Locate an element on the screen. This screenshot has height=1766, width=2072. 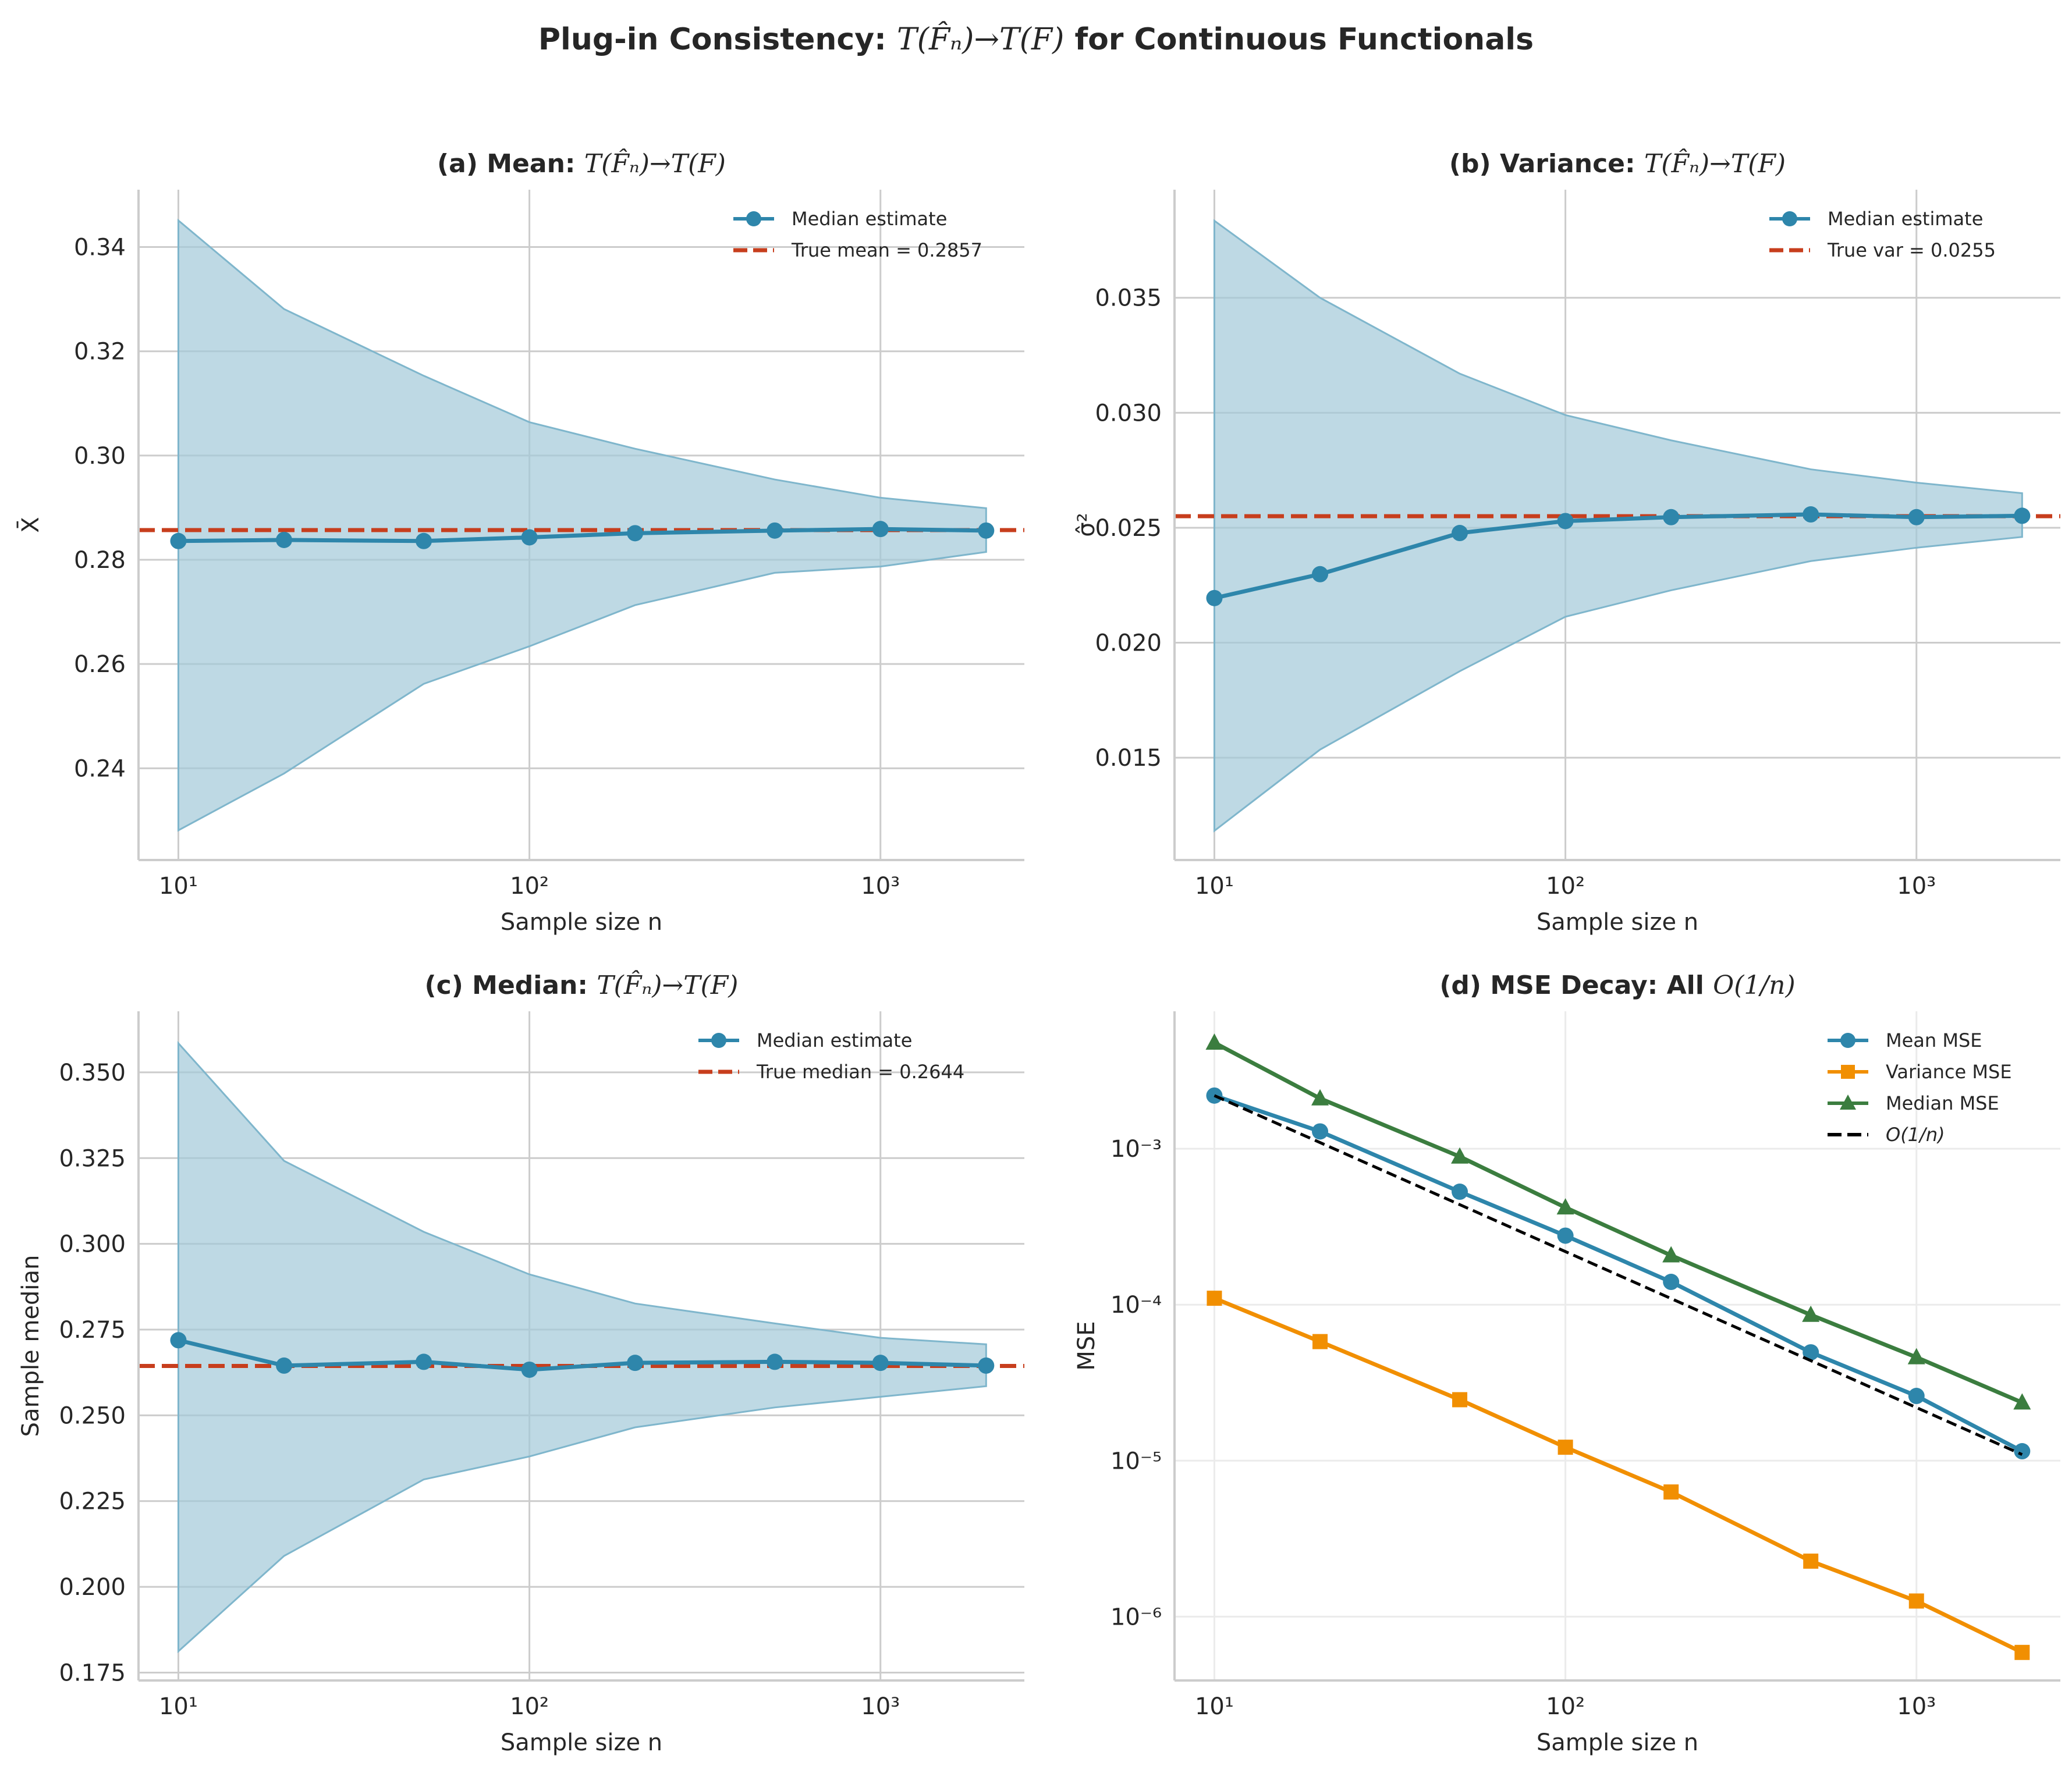
y-tick-label: 0.275 is located at coordinates (92, 1330).